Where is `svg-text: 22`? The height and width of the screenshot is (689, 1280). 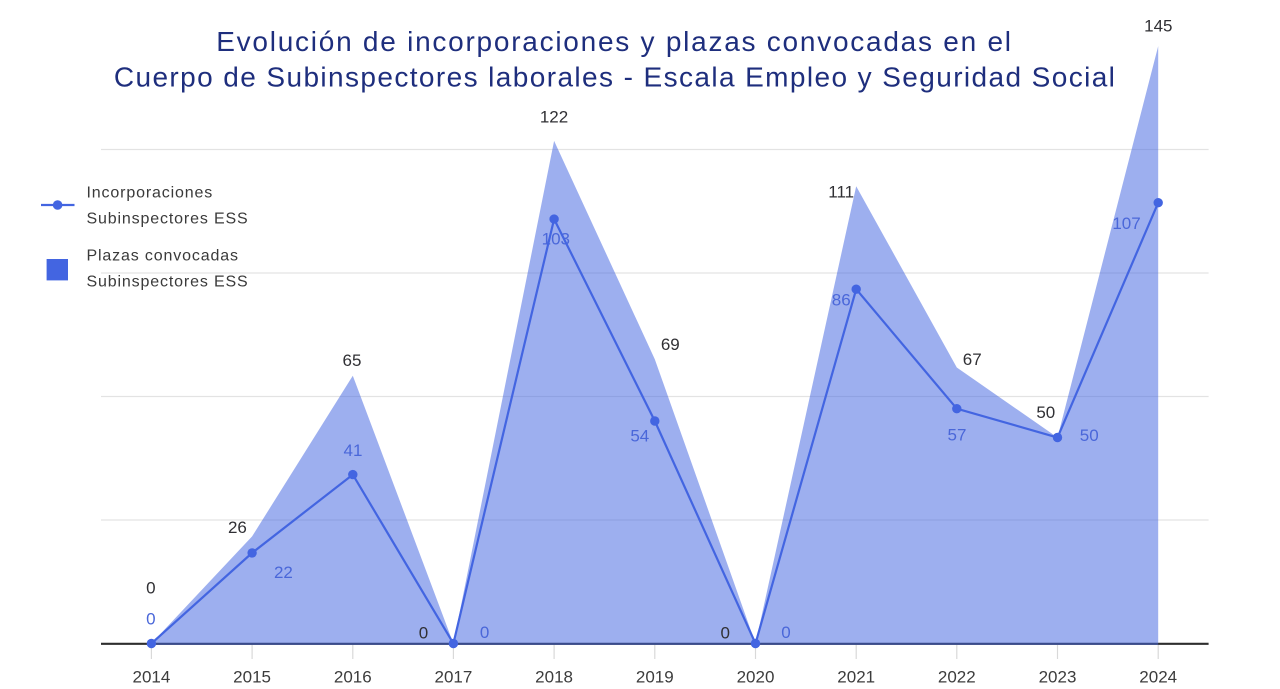
svg-text: 22 is located at coordinates (283, 572).